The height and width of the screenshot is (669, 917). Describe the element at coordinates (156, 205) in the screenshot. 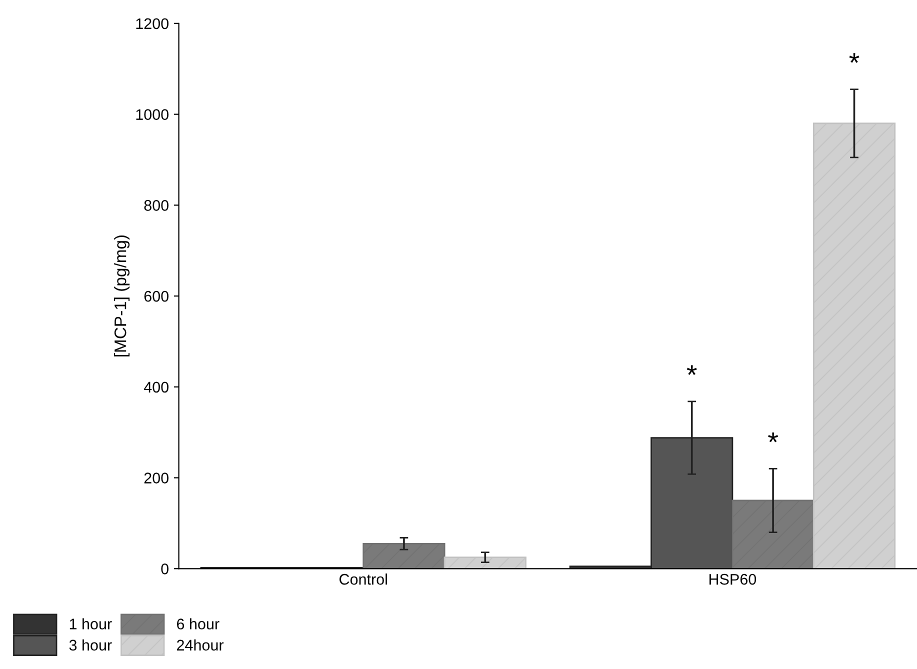

I see `y-tick-label: 800` at that location.